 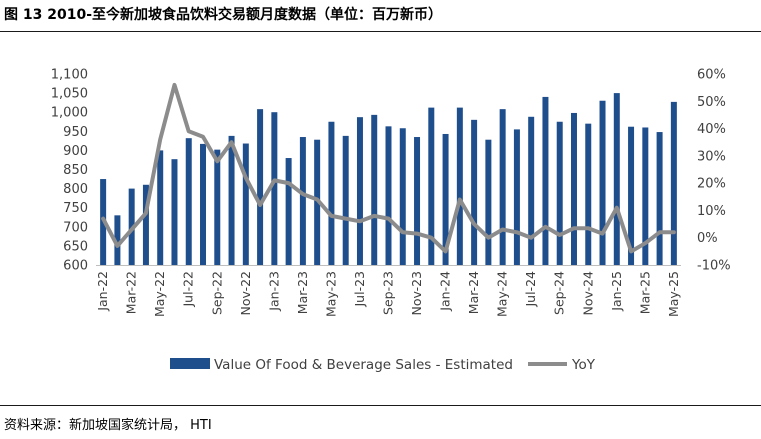 What do you see at coordinates (75, 151) in the screenshot?
I see `y-left-tick-label: 900` at bounding box center [75, 151].